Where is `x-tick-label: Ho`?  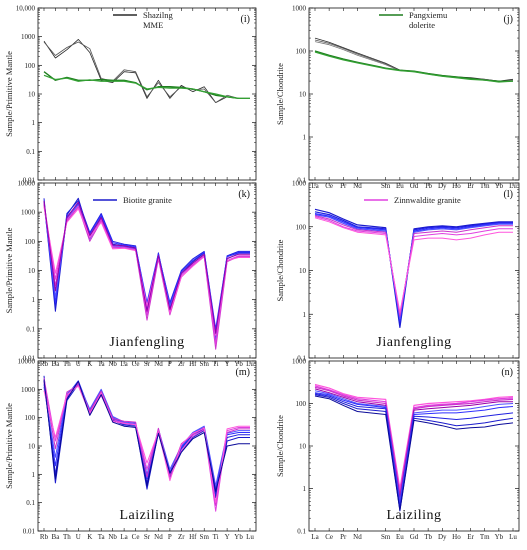 x-tick-label: Ho is located at coordinates (456, 537).